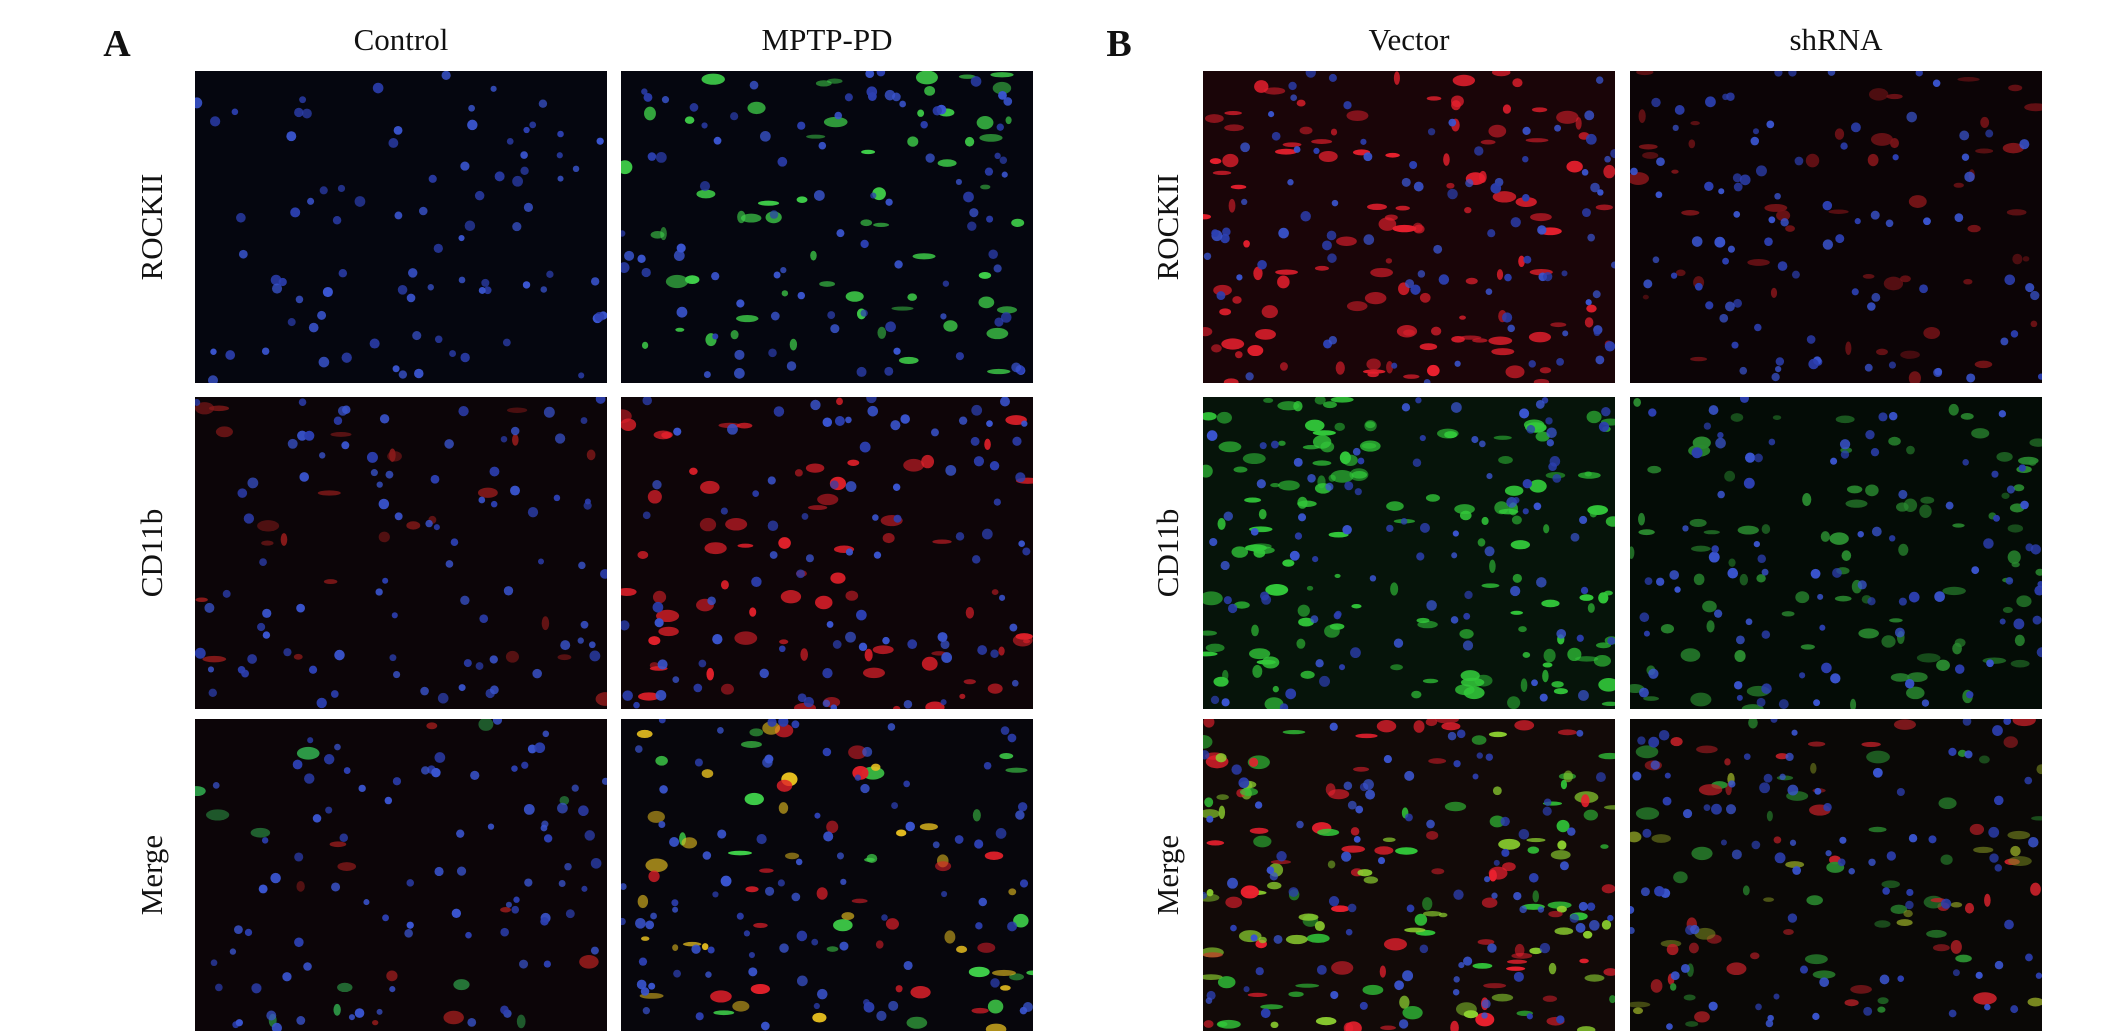 This screenshot has width=2126, height=1031. What do you see at coordinates (1118, 44) in the screenshot?
I see `panel-label: B` at bounding box center [1118, 44].